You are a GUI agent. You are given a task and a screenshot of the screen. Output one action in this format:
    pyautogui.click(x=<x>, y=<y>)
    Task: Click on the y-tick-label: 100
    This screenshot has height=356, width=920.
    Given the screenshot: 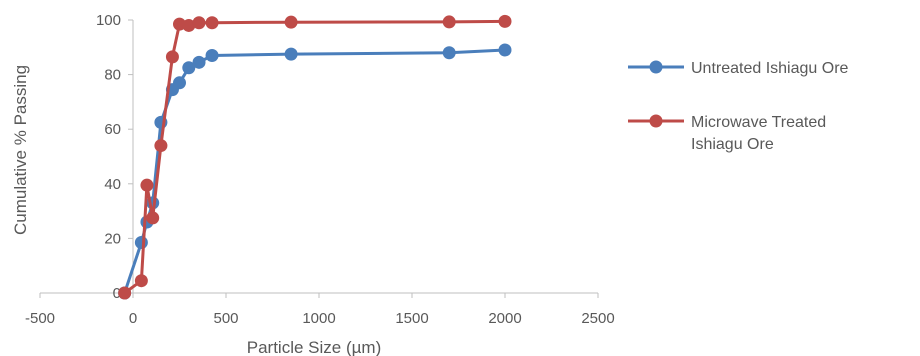 What is the action you would take?
    pyautogui.click(x=108, y=20)
    